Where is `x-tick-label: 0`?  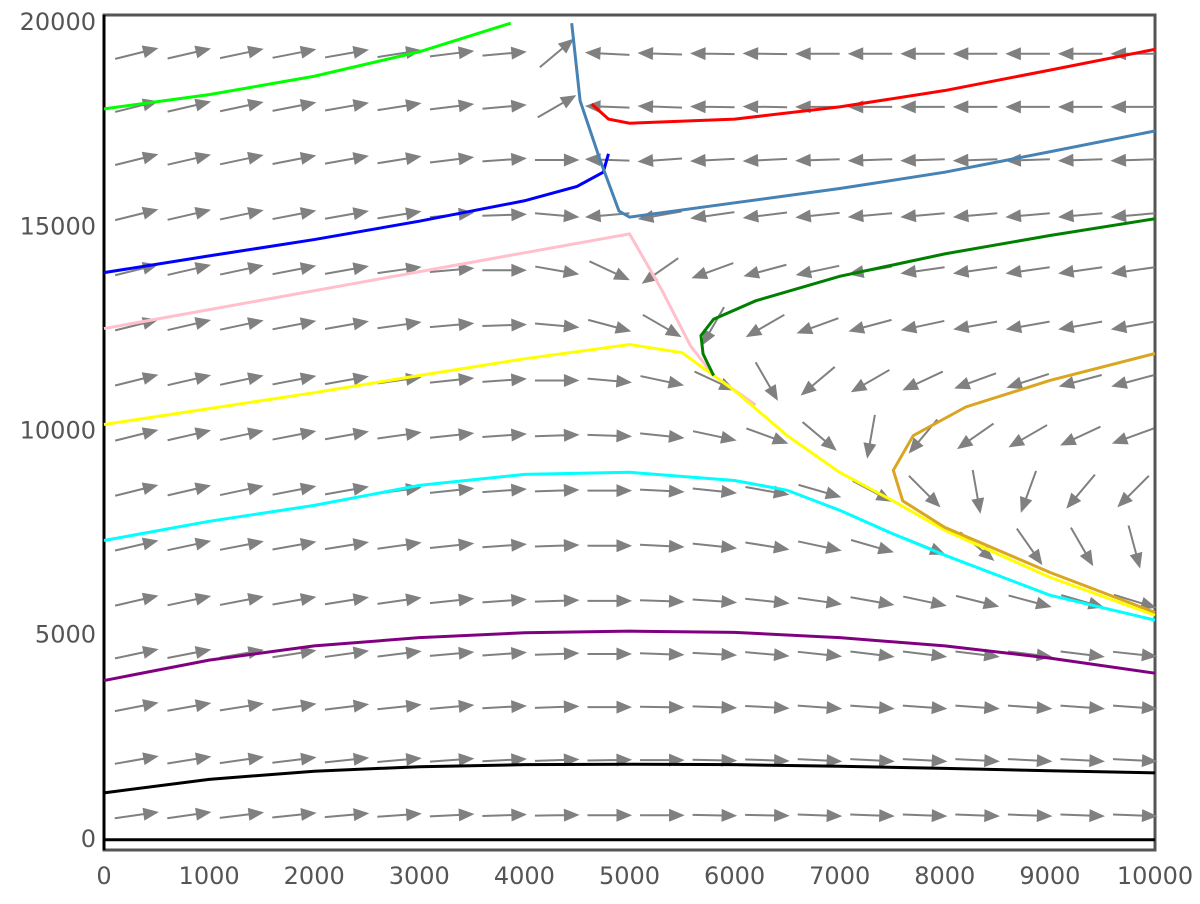 x-tick-label: 0 is located at coordinates (103, 876).